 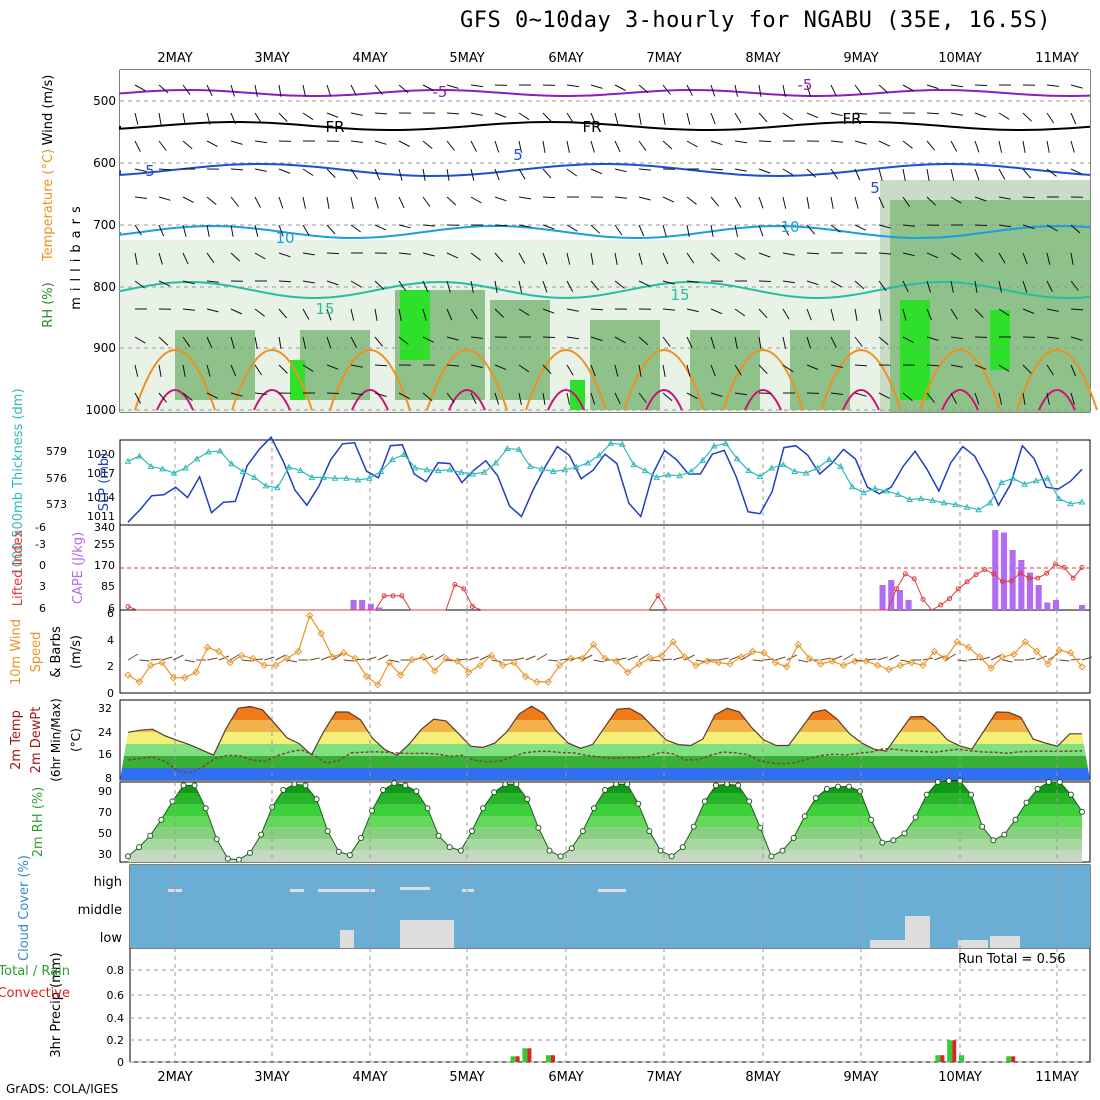 What do you see at coordinates (960, 58) in the screenshot?
I see `day-label-top: 10MAY` at bounding box center [960, 58].